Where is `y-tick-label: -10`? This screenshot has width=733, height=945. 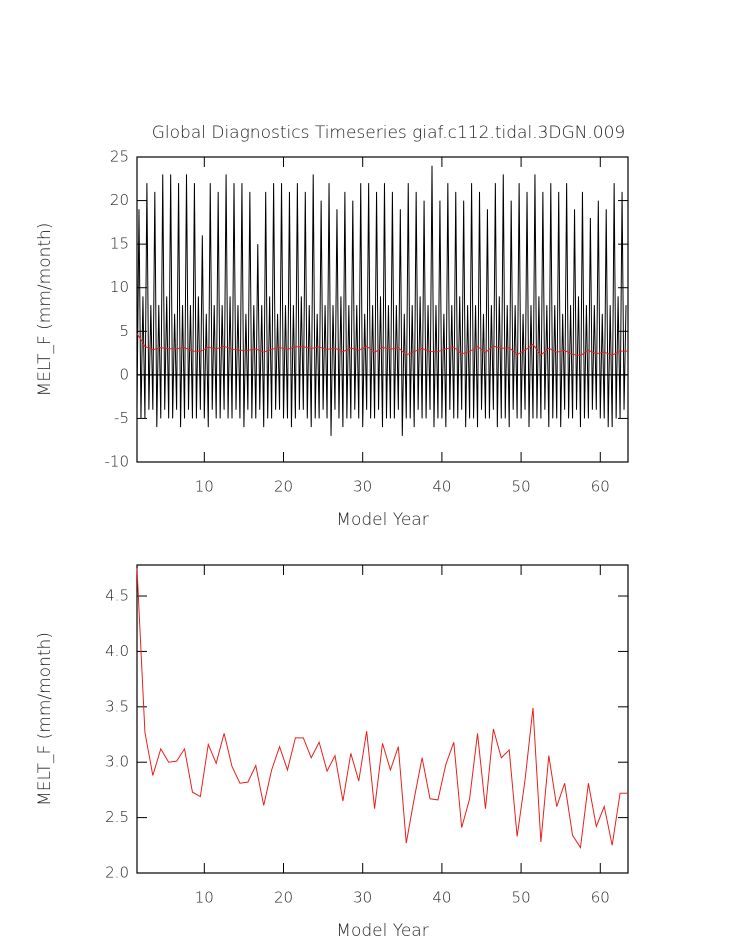
y-tick-label: -10 is located at coordinates (117, 462).